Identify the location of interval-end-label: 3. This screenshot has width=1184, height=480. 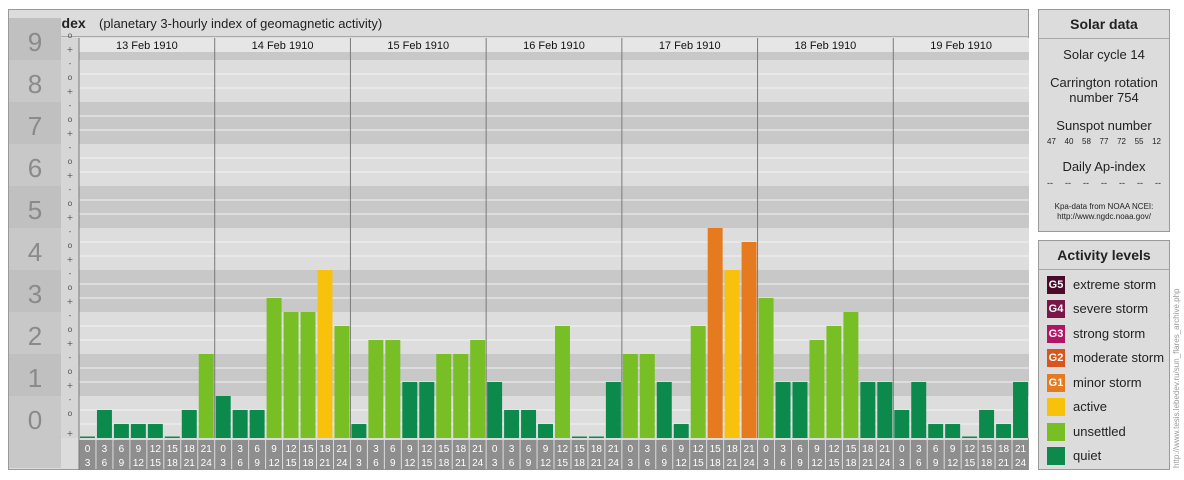
(359, 463).